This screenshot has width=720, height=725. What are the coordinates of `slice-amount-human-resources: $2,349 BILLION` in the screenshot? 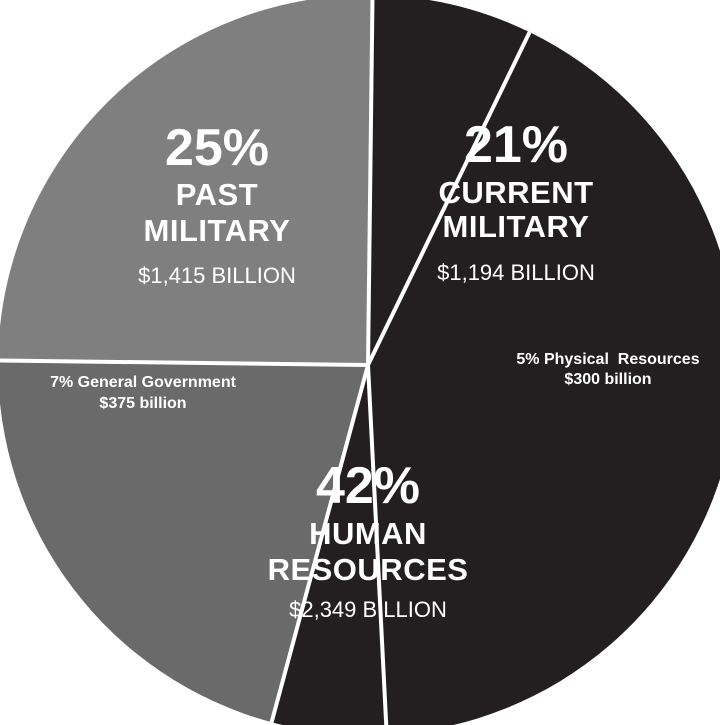 It's located at (368, 609).